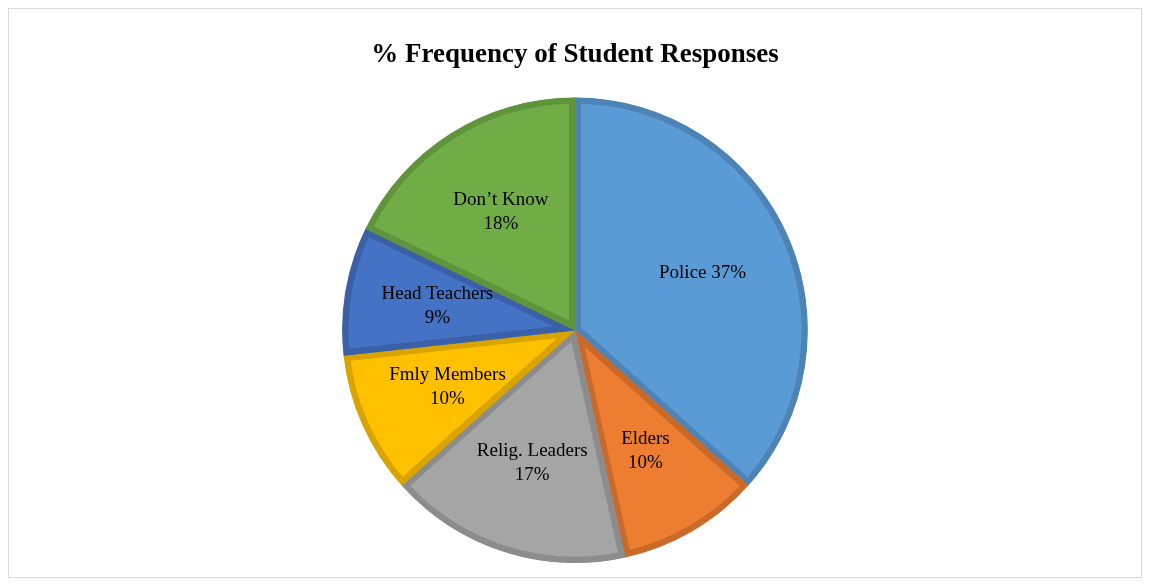 This screenshot has width=1150, height=586. What do you see at coordinates (532, 450) in the screenshot?
I see `slice-label: Relig. Leaders` at bounding box center [532, 450].